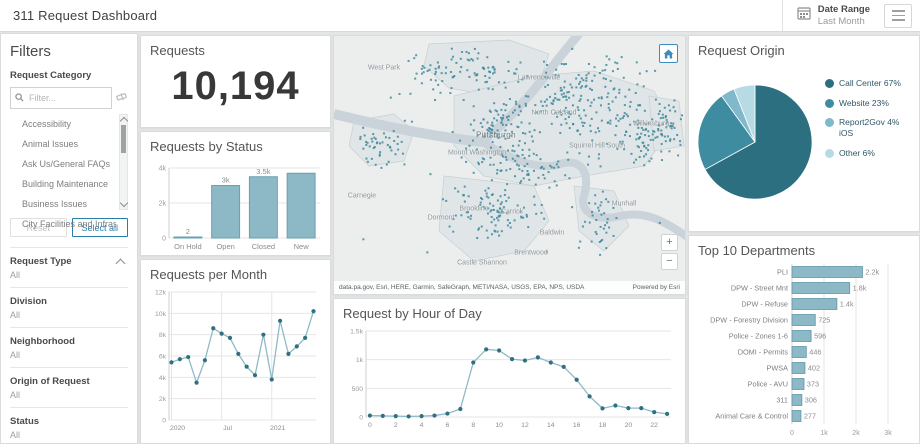 The width and height of the screenshot is (920, 444). I want to click on category-list-item: Building Maintenance, so click(65, 184).